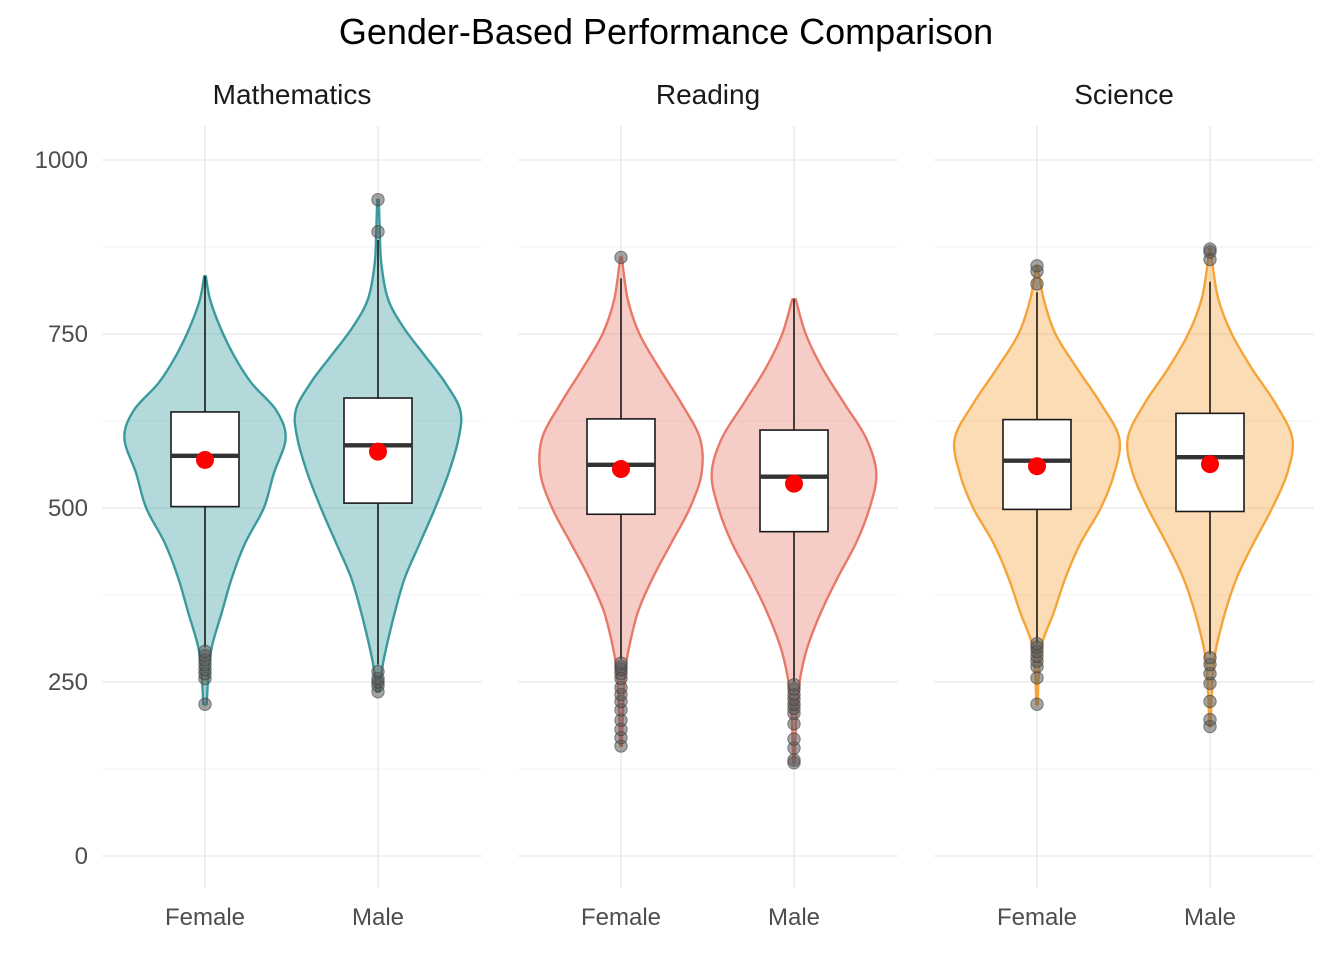 The height and width of the screenshot is (960, 1344). I want to click on facet-strip-label: Science, so click(1124, 94).